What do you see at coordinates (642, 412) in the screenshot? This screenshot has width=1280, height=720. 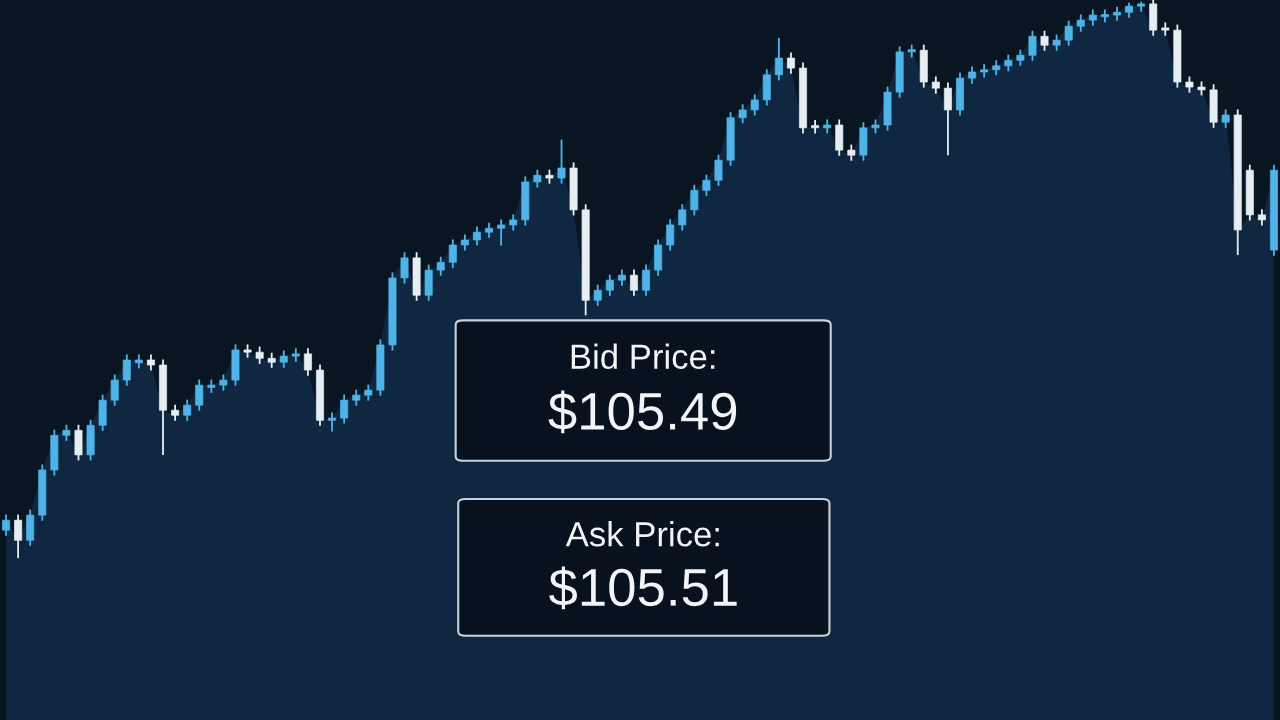 I see `annotation: $105.49` at bounding box center [642, 412].